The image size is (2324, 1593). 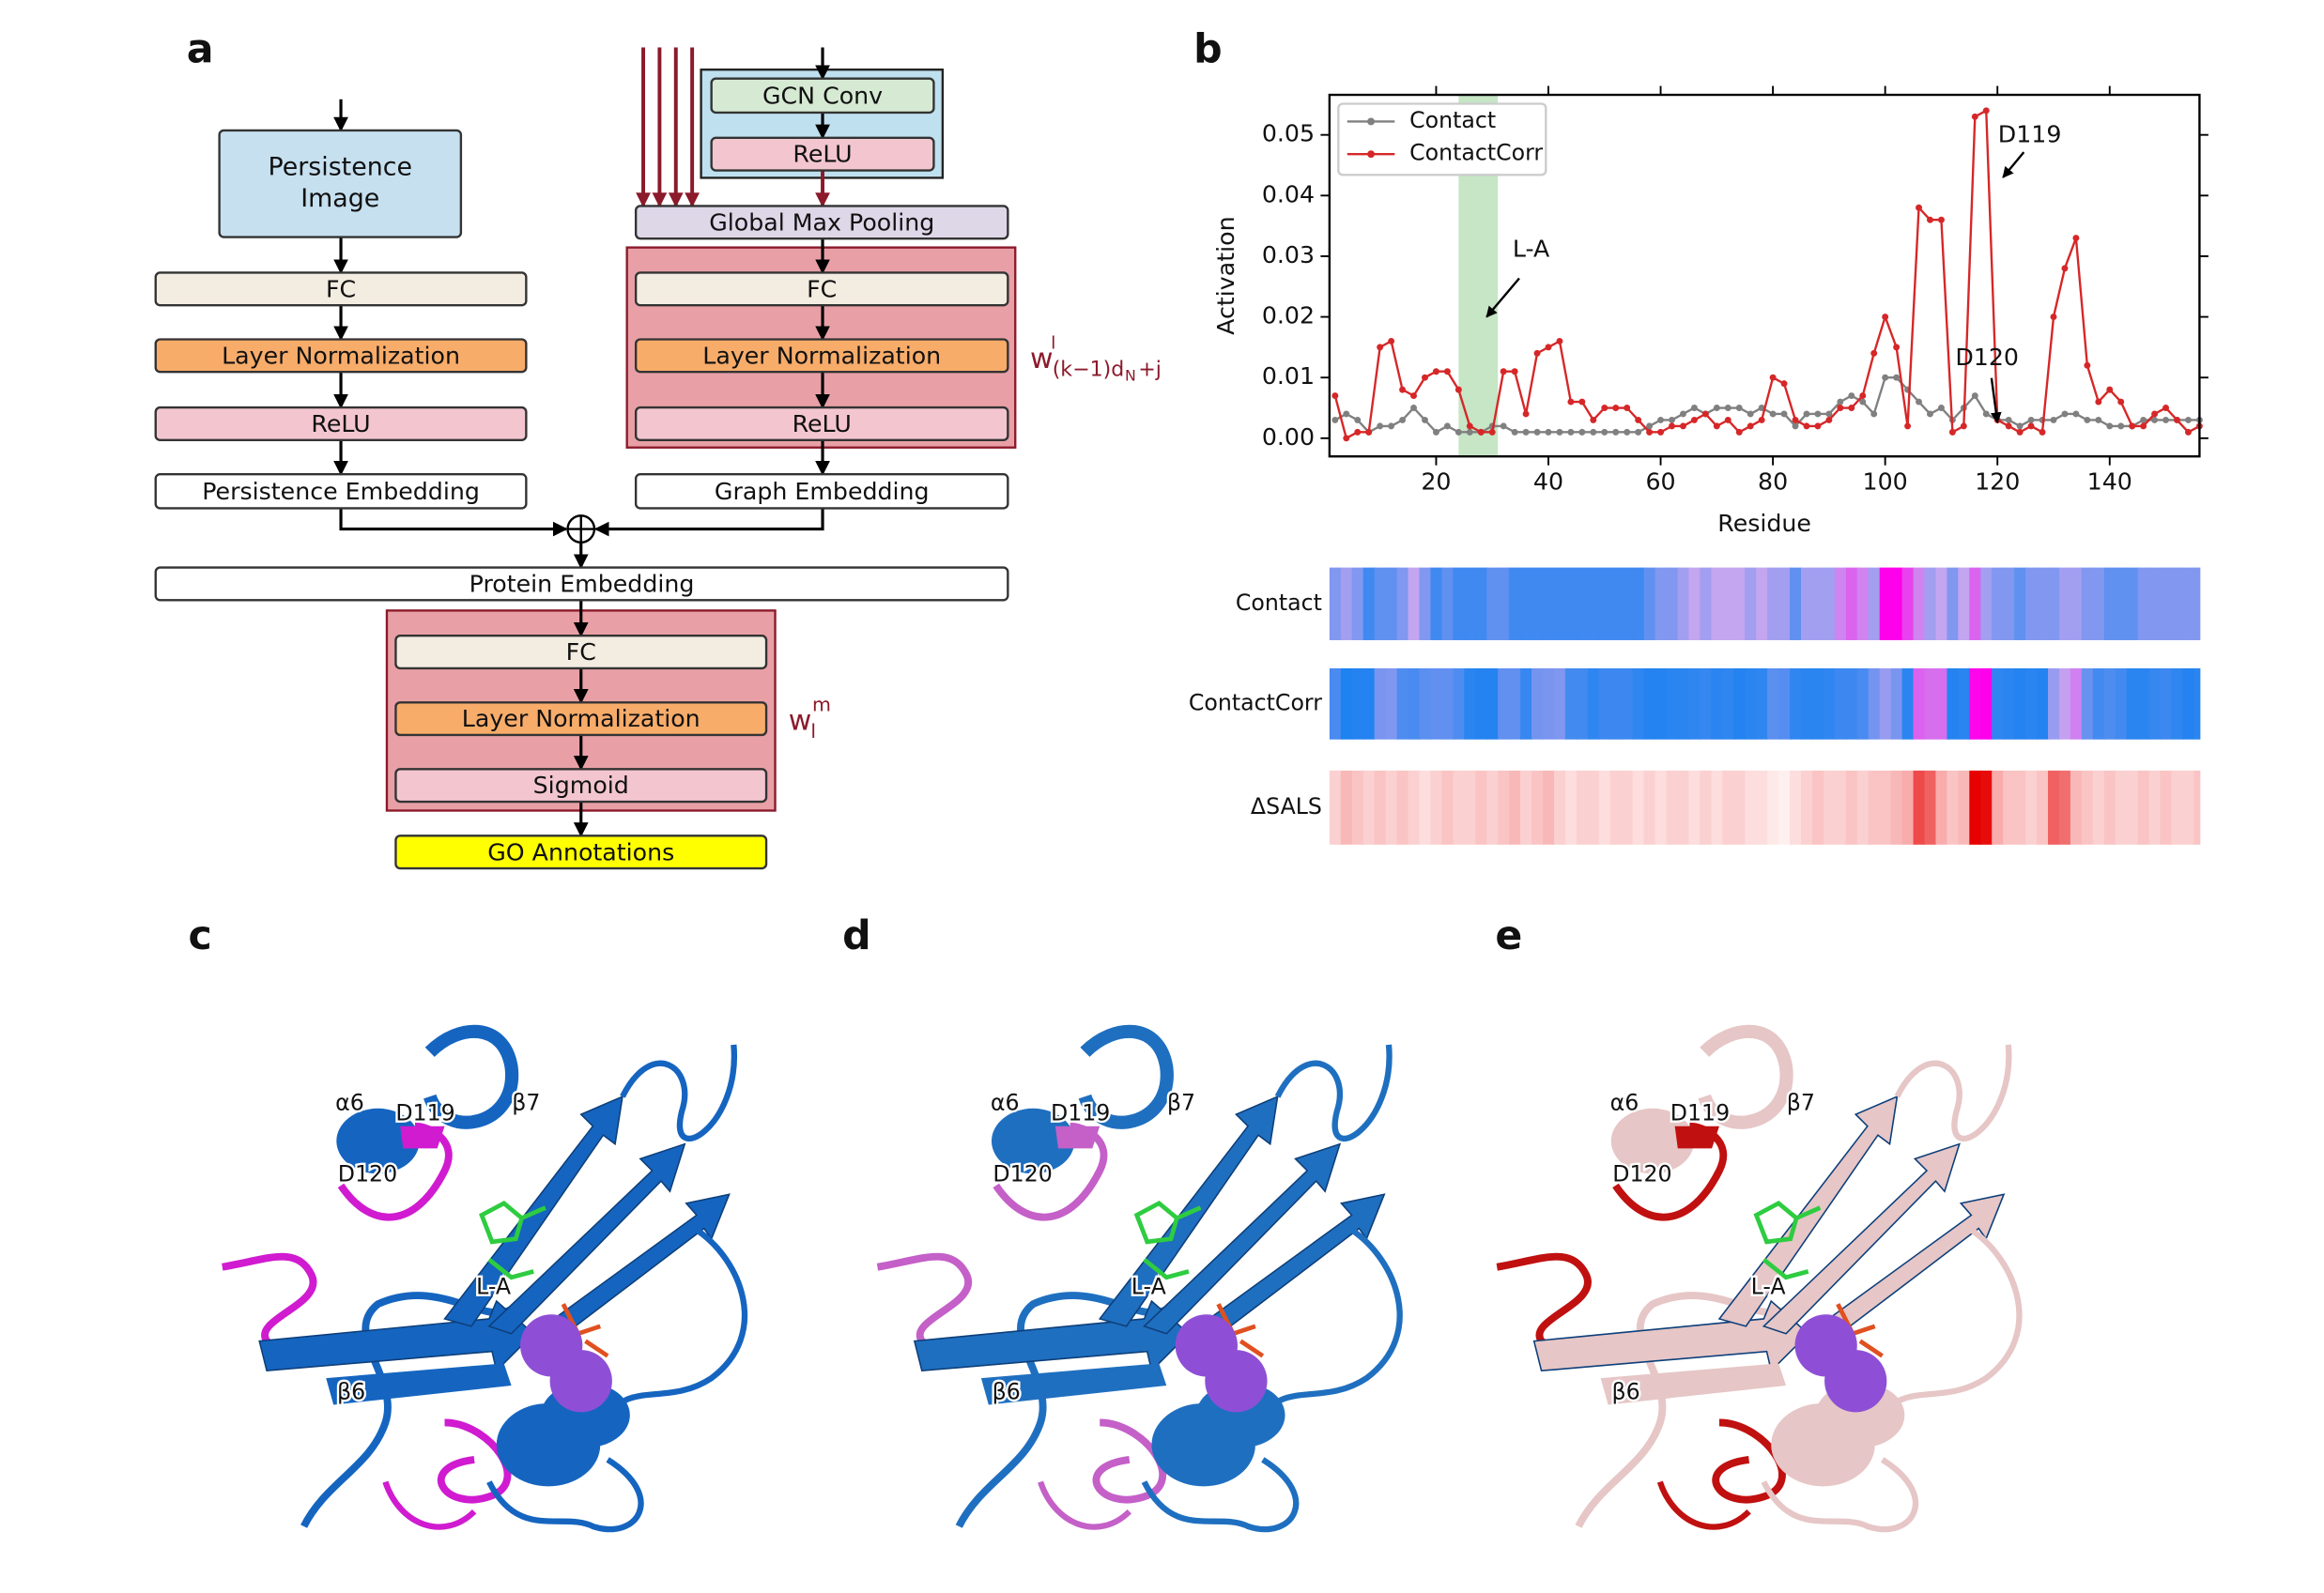 I want to click on y-tick-label: 0.01, so click(x=1289, y=376).